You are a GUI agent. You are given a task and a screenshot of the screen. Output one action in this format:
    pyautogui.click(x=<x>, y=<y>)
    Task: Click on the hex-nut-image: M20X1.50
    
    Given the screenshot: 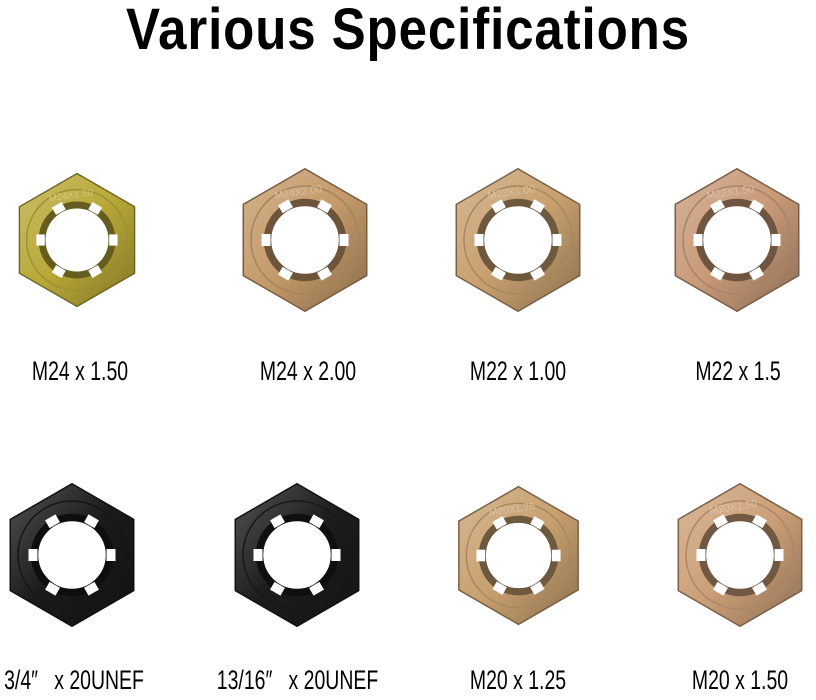 What is the action you would take?
    pyautogui.click(x=740, y=555)
    